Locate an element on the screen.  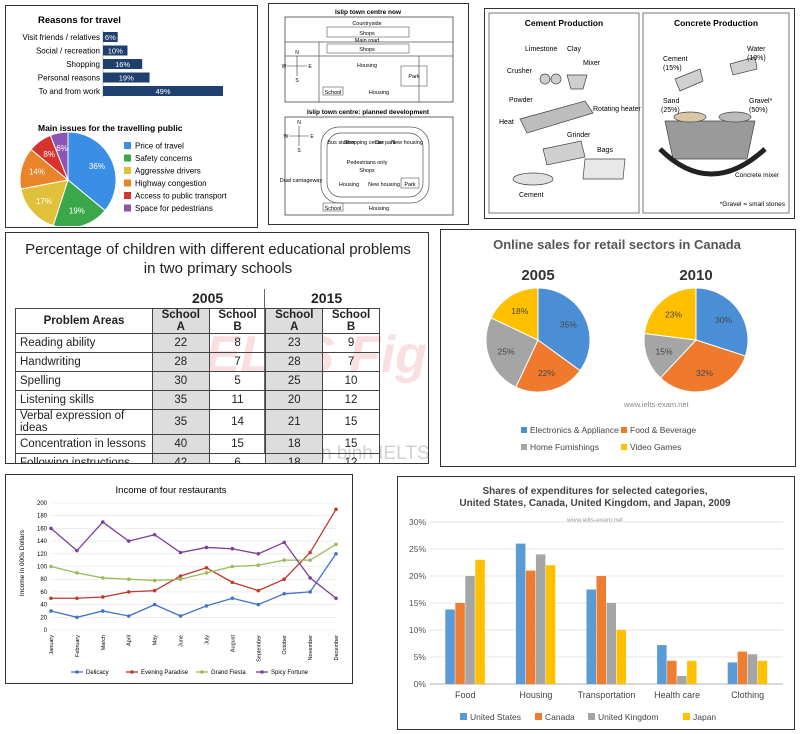
online-pie-1-slice-label: 30% is located at coordinates (723, 320).